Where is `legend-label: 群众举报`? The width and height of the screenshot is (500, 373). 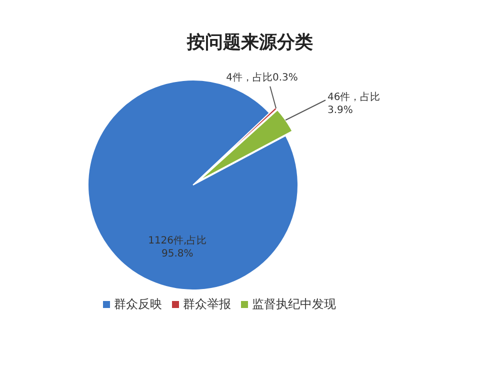 legend-label: 群众举报 is located at coordinates (207, 304).